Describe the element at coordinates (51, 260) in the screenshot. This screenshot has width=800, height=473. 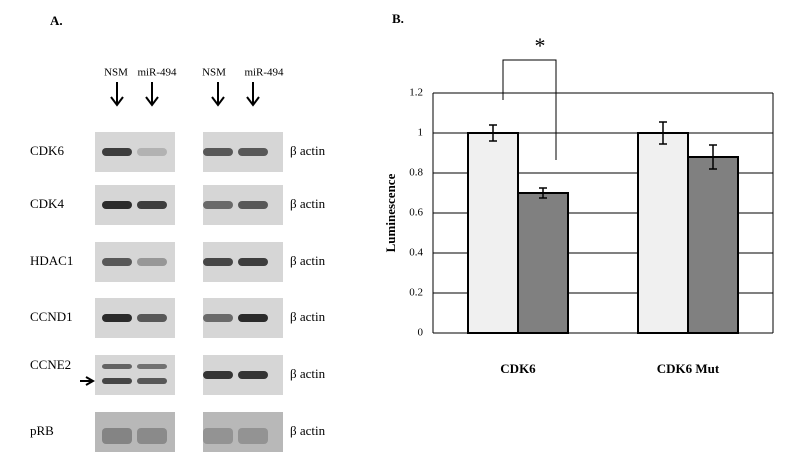
I see `row-label: HDAC1` at that location.